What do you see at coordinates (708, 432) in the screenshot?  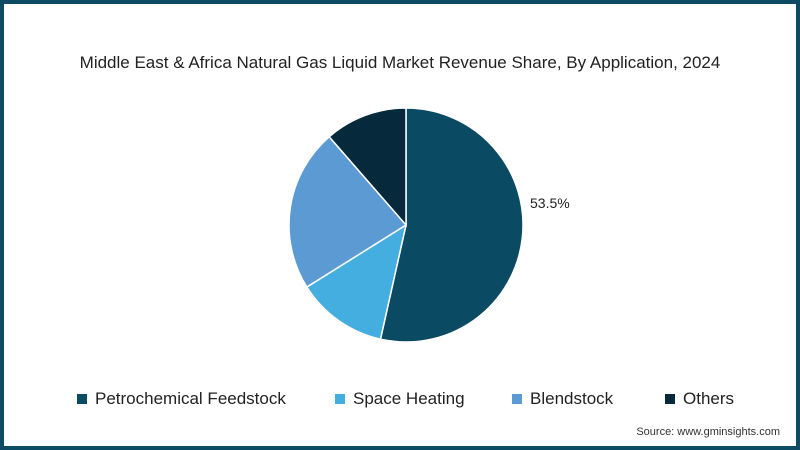 I see `source-note: Source: www.gminsights.com` at bounding box center [708, 432].